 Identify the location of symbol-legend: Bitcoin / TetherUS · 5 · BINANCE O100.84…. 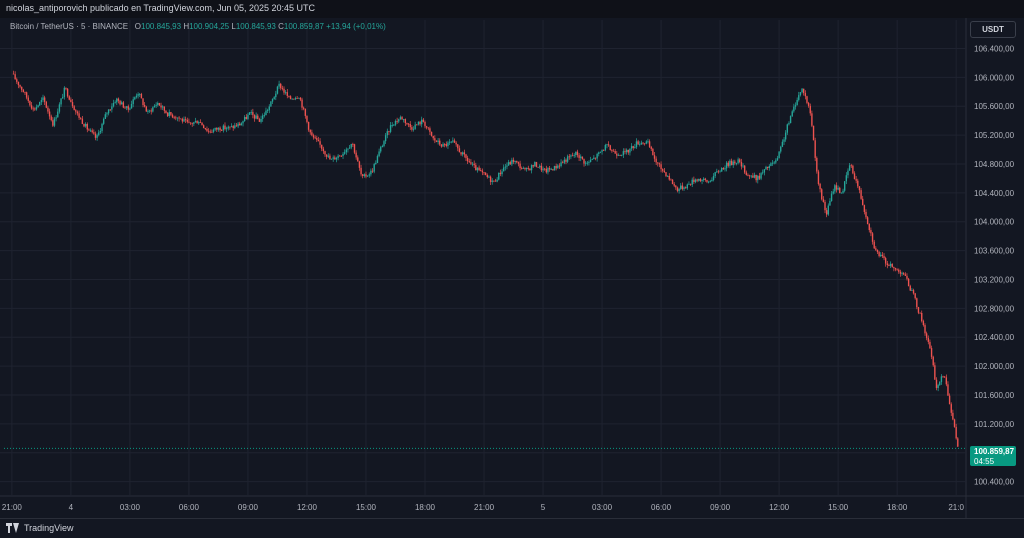
(198, 26).